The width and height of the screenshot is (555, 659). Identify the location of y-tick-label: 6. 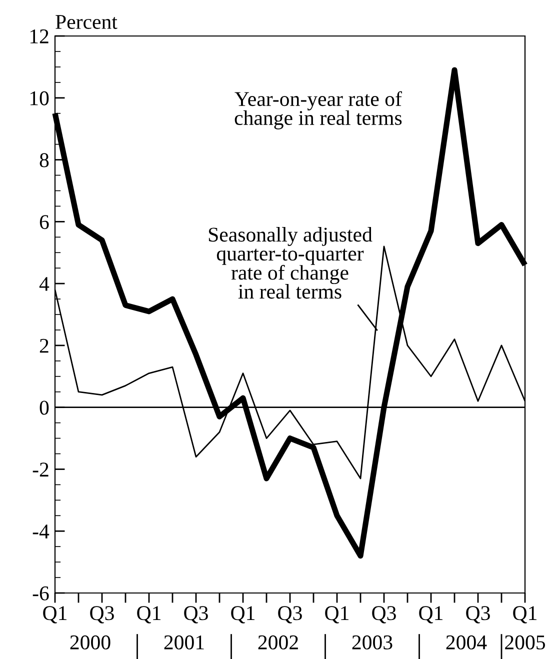
(44, 222).